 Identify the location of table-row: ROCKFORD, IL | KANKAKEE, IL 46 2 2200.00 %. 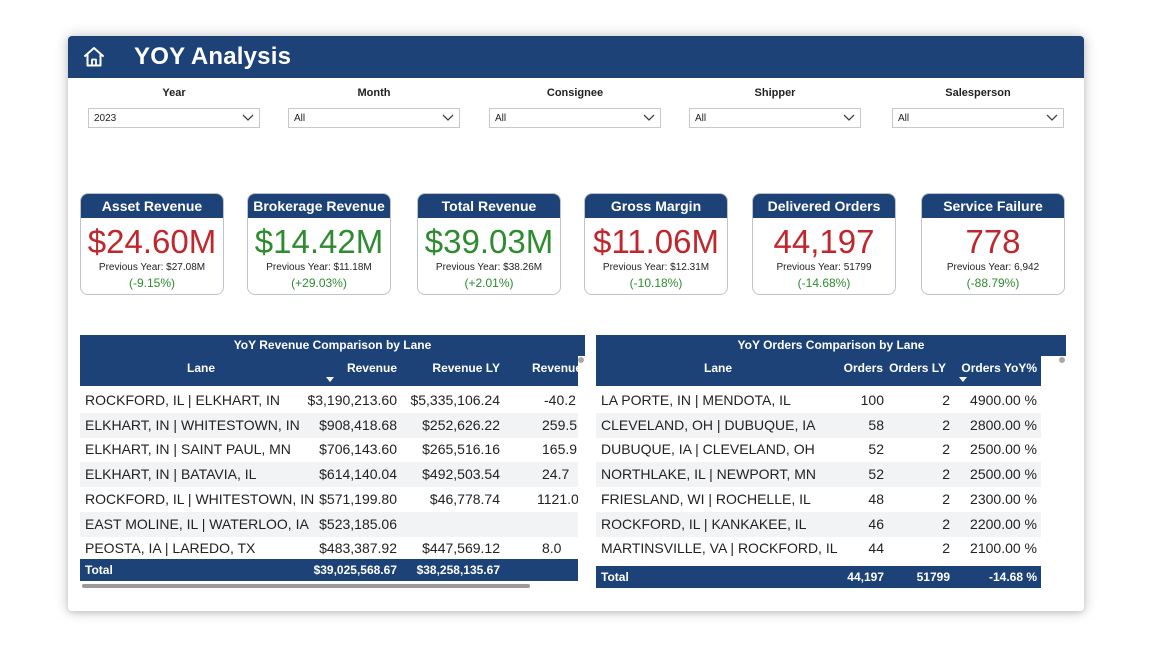
(818, 524).